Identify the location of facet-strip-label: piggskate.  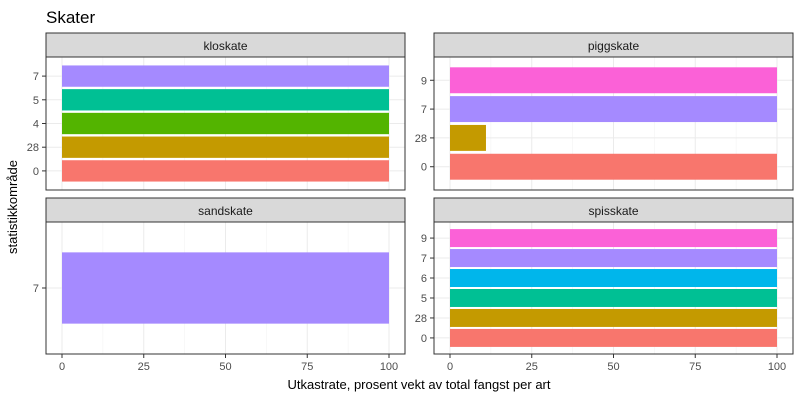
(614, 46).